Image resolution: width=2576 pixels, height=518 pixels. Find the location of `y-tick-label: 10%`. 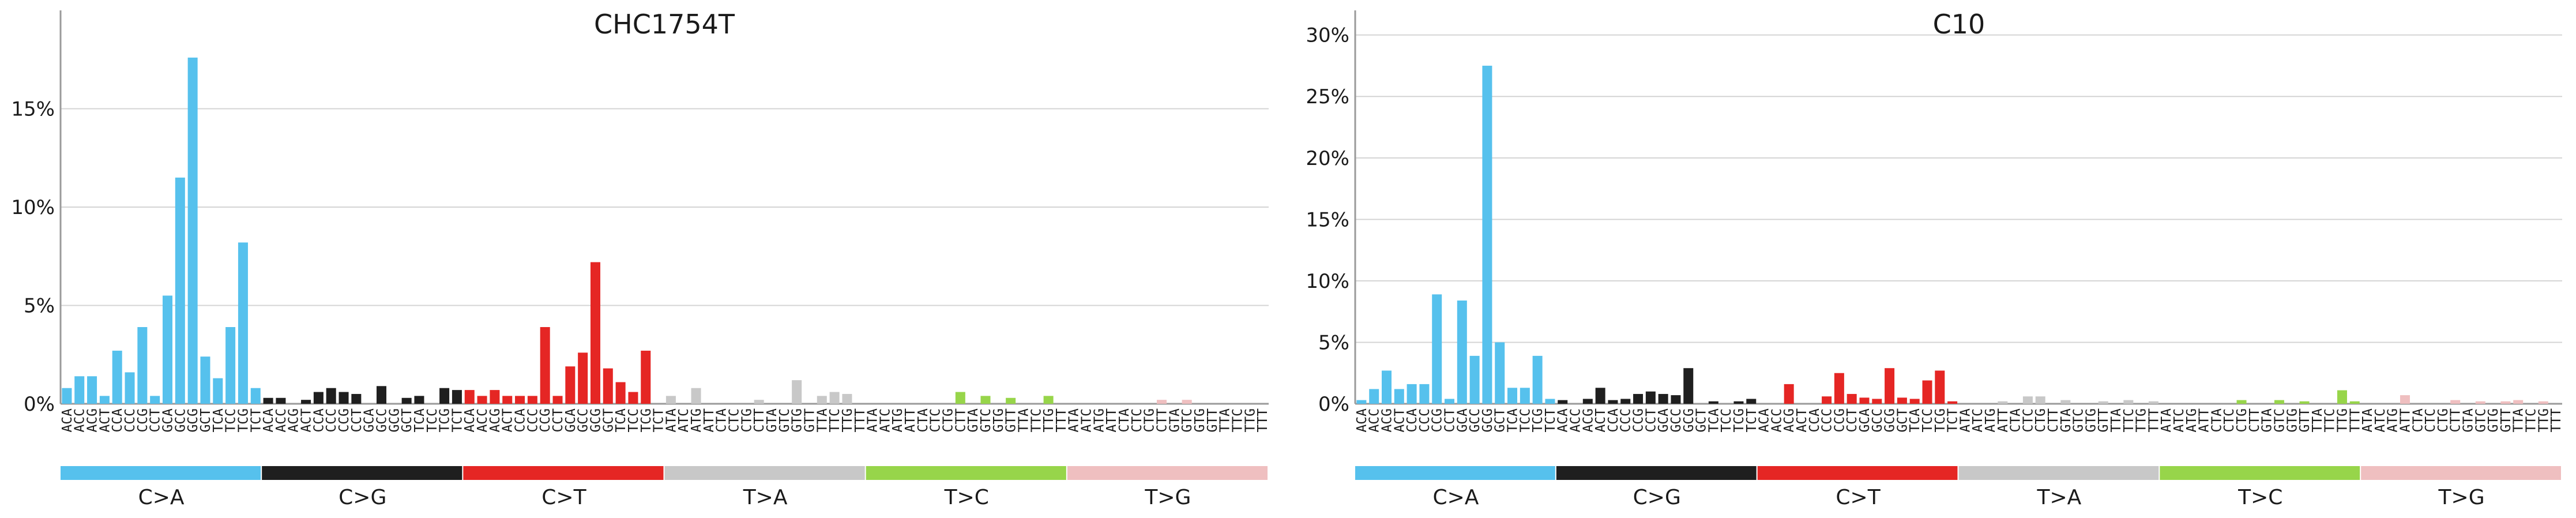

y-tick-label: 10% is located at coordinates (1327, 281).